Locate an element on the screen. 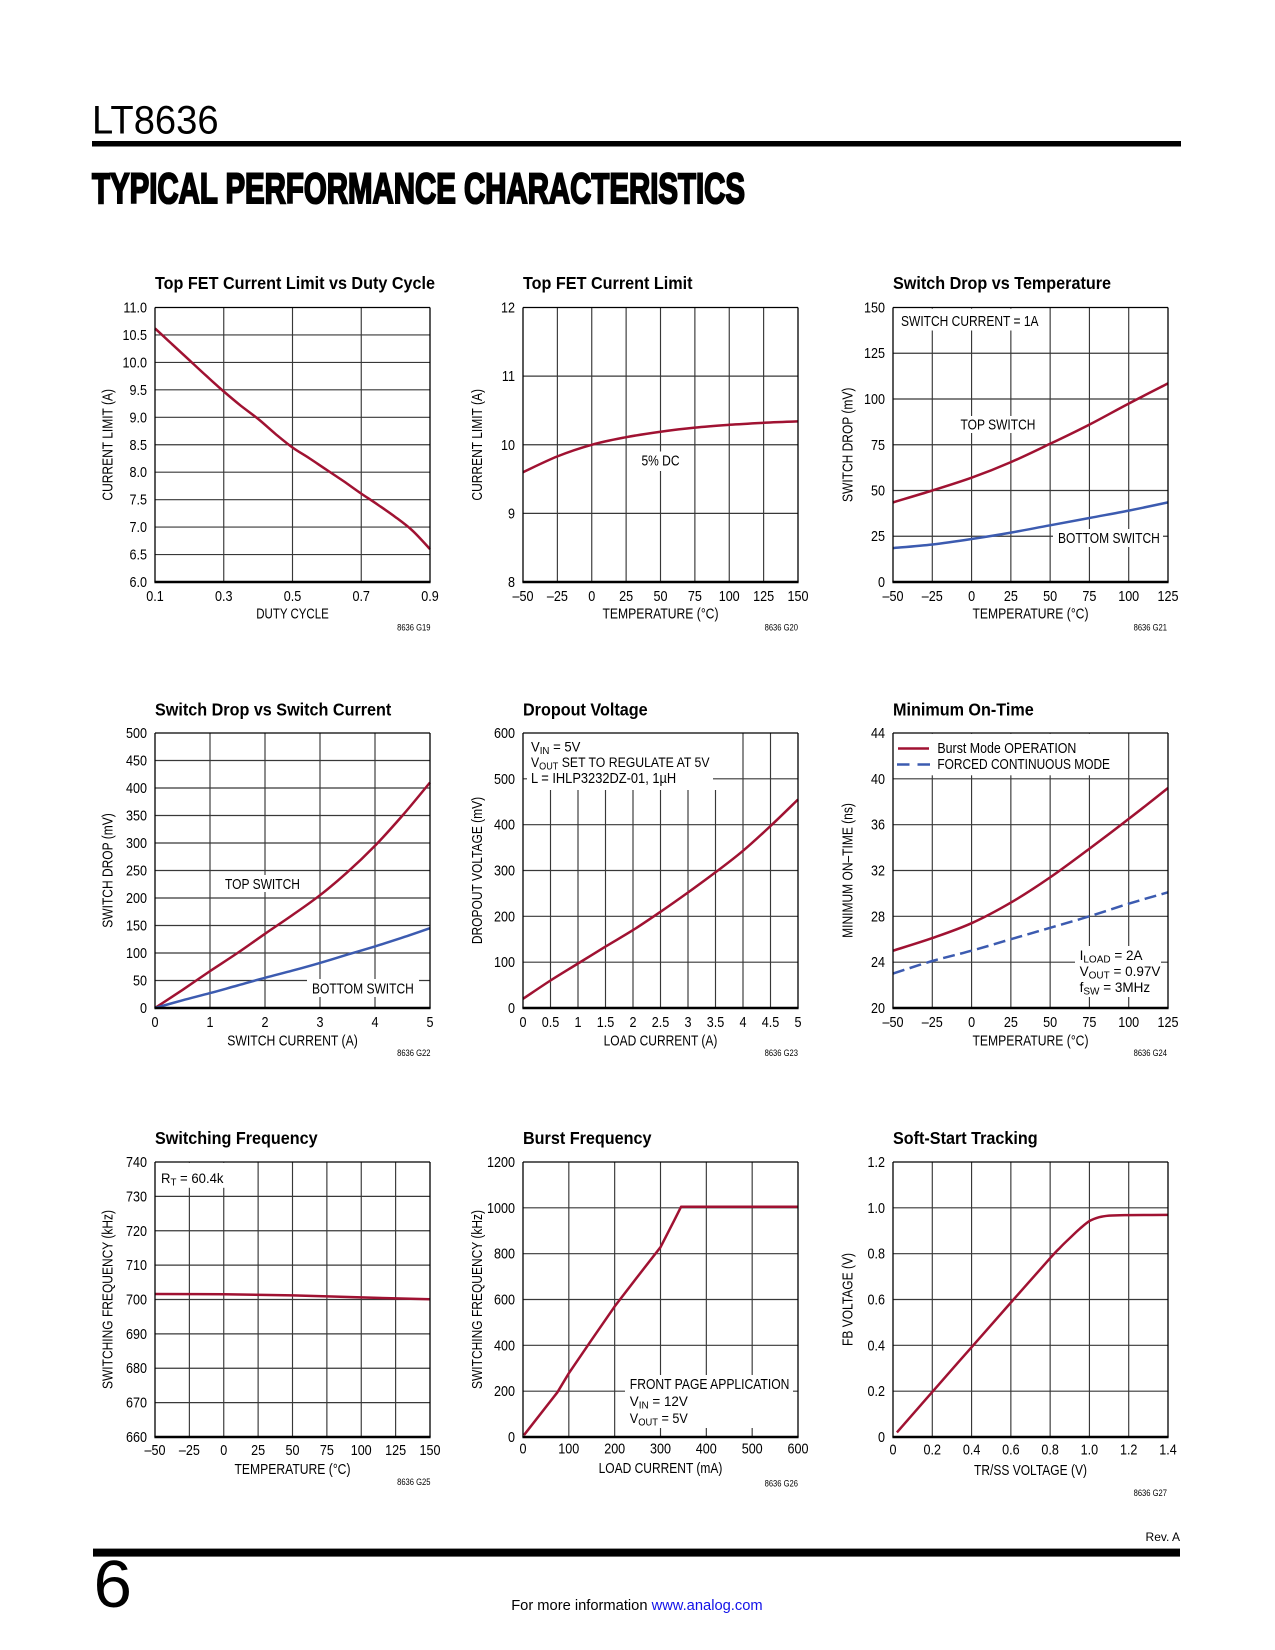 Image resolution: width=1275 pixels, height=1650 pixels. svg-text: MINIMUM ON–TIME (ns) is located at coordinates (848, 870).